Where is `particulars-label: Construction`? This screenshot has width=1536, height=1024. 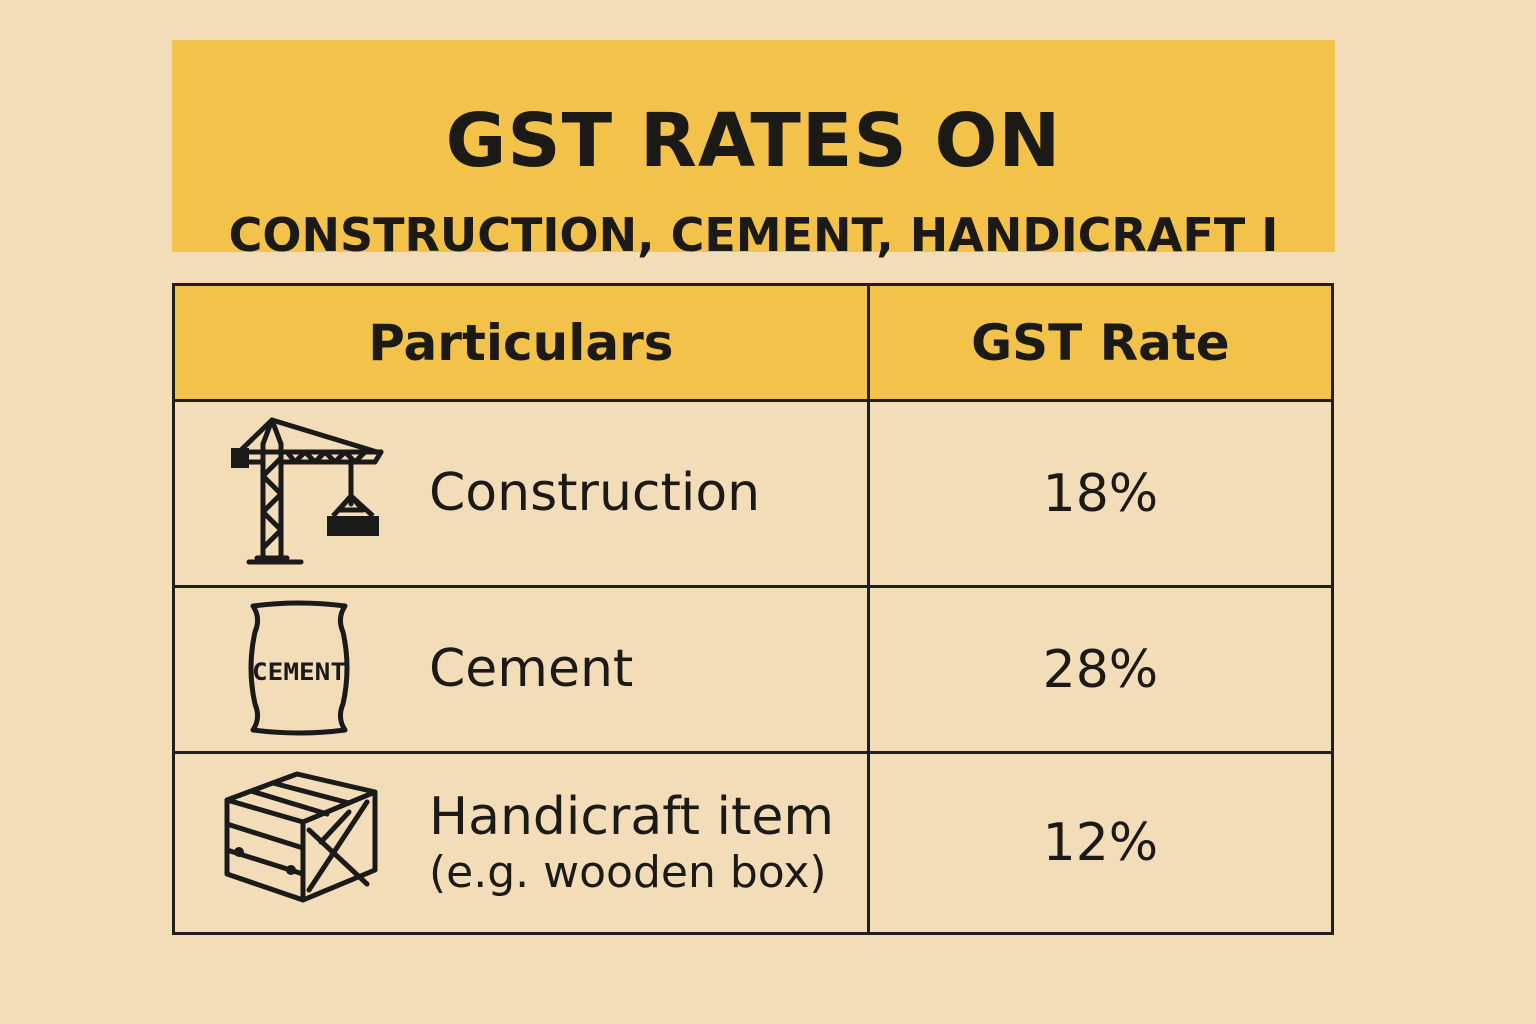 particulars-label: Construction is located at coordinates (595, 493).